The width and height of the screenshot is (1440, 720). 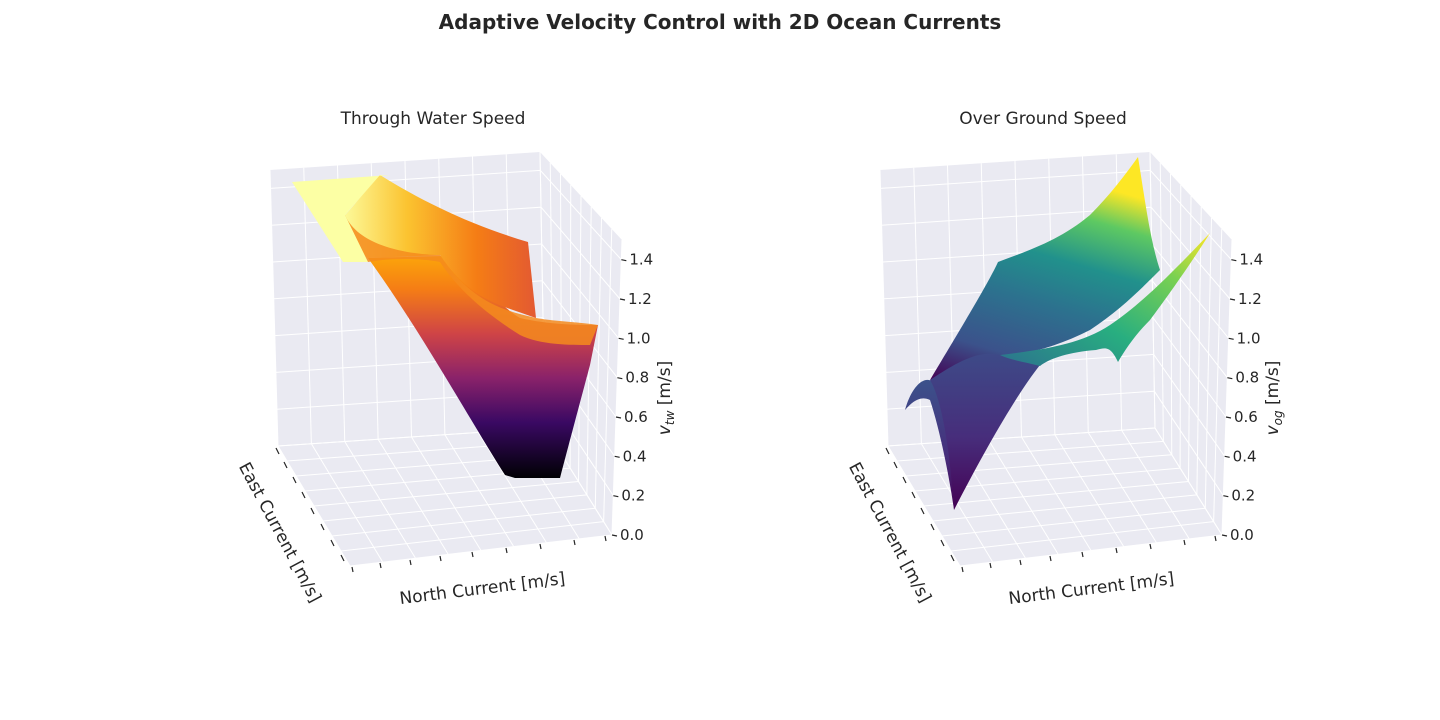 What do you see at coordinates (1043, 119) in the screenshot?
I see `panel-title: Over Ground Speed` at bounding box center [1043, 119].